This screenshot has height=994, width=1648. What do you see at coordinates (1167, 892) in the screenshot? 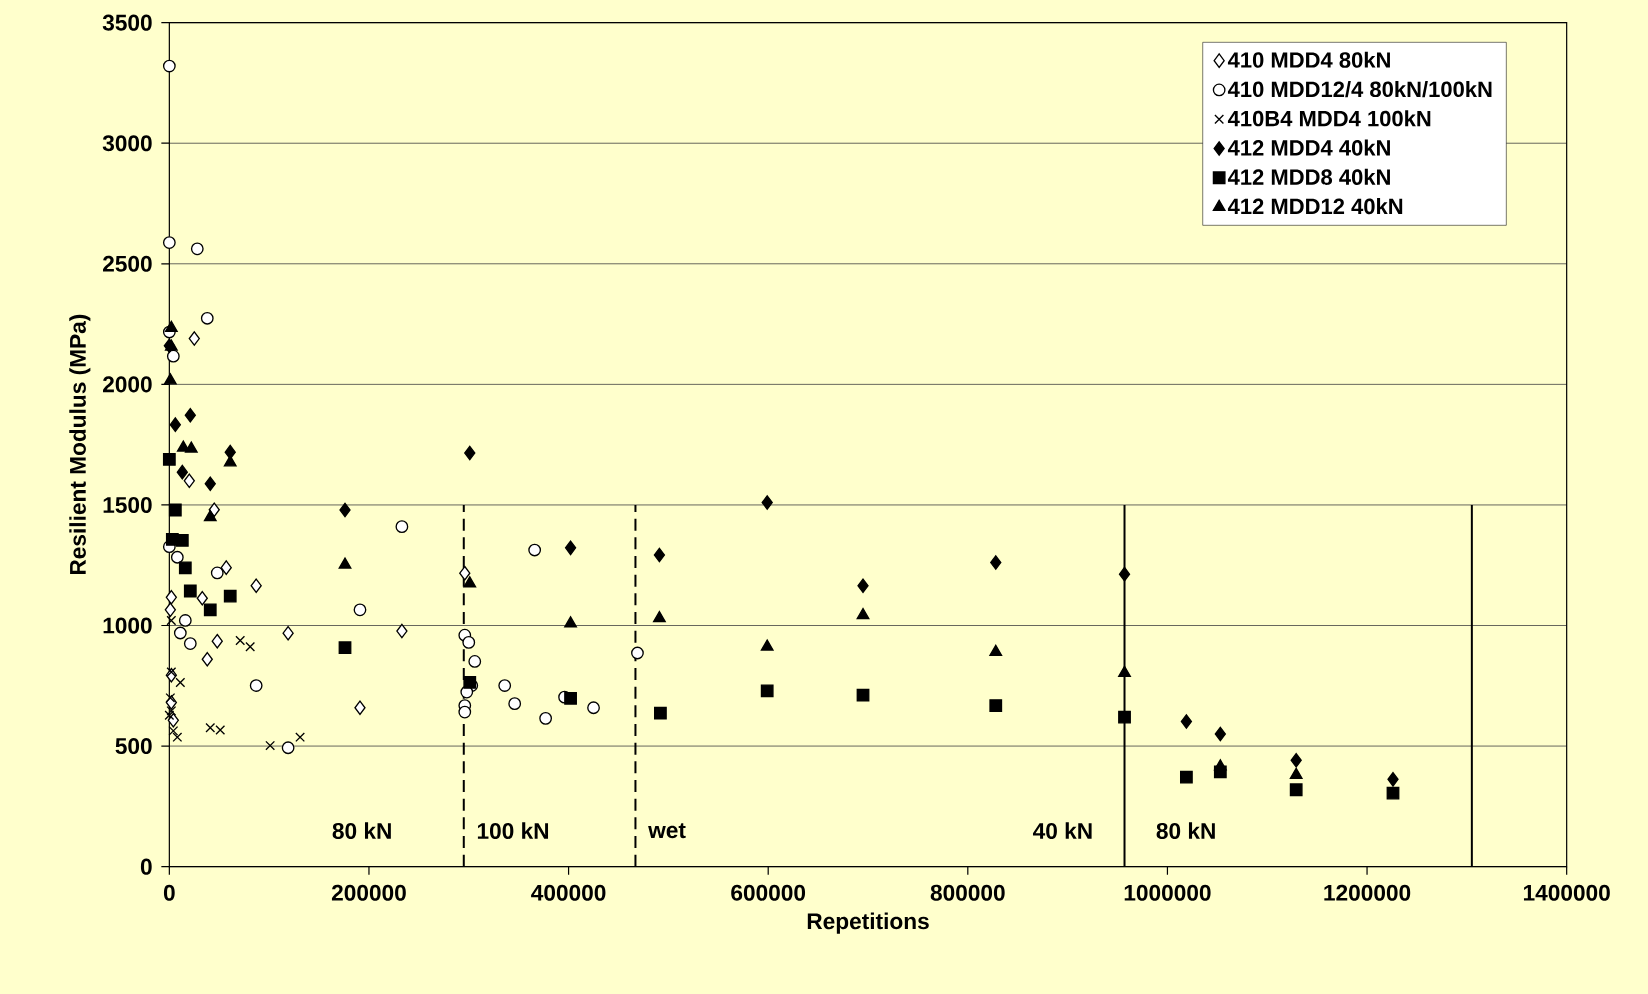
I see `x-tick-label: 1000000` at bounding box center [1167, 892].